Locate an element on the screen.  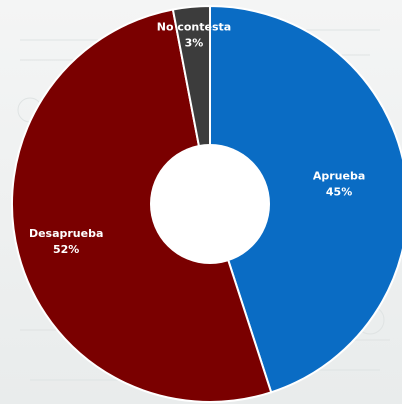
slice-label-no-contesta: No contesta is located at coordinates (194, 26).